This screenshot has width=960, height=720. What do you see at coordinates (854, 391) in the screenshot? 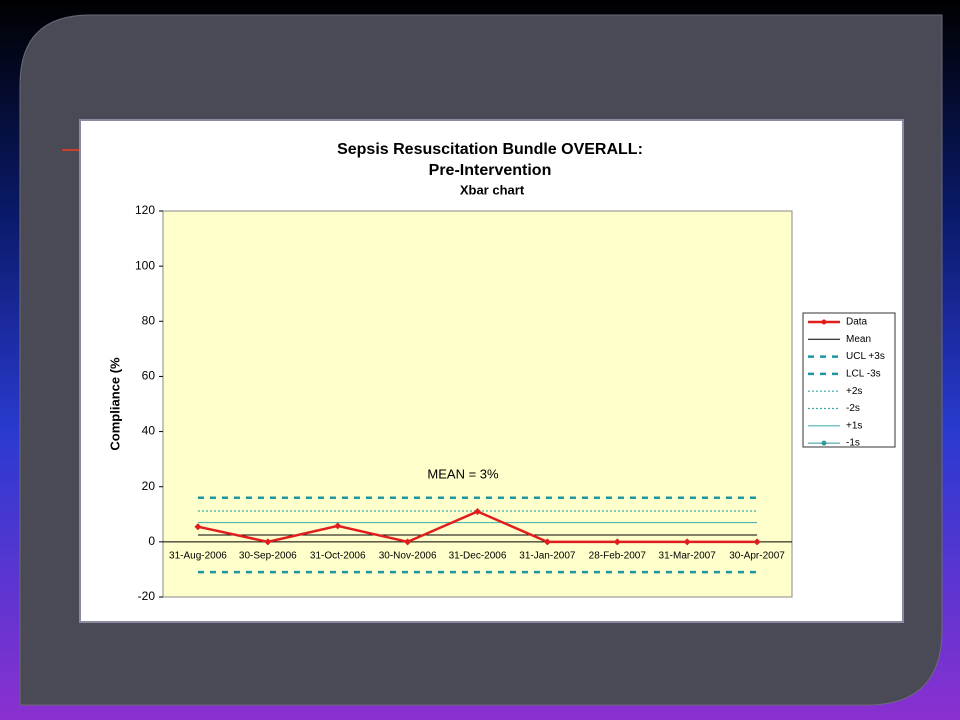
I see `legend-label: +2s` at bounding box center [854, 391].